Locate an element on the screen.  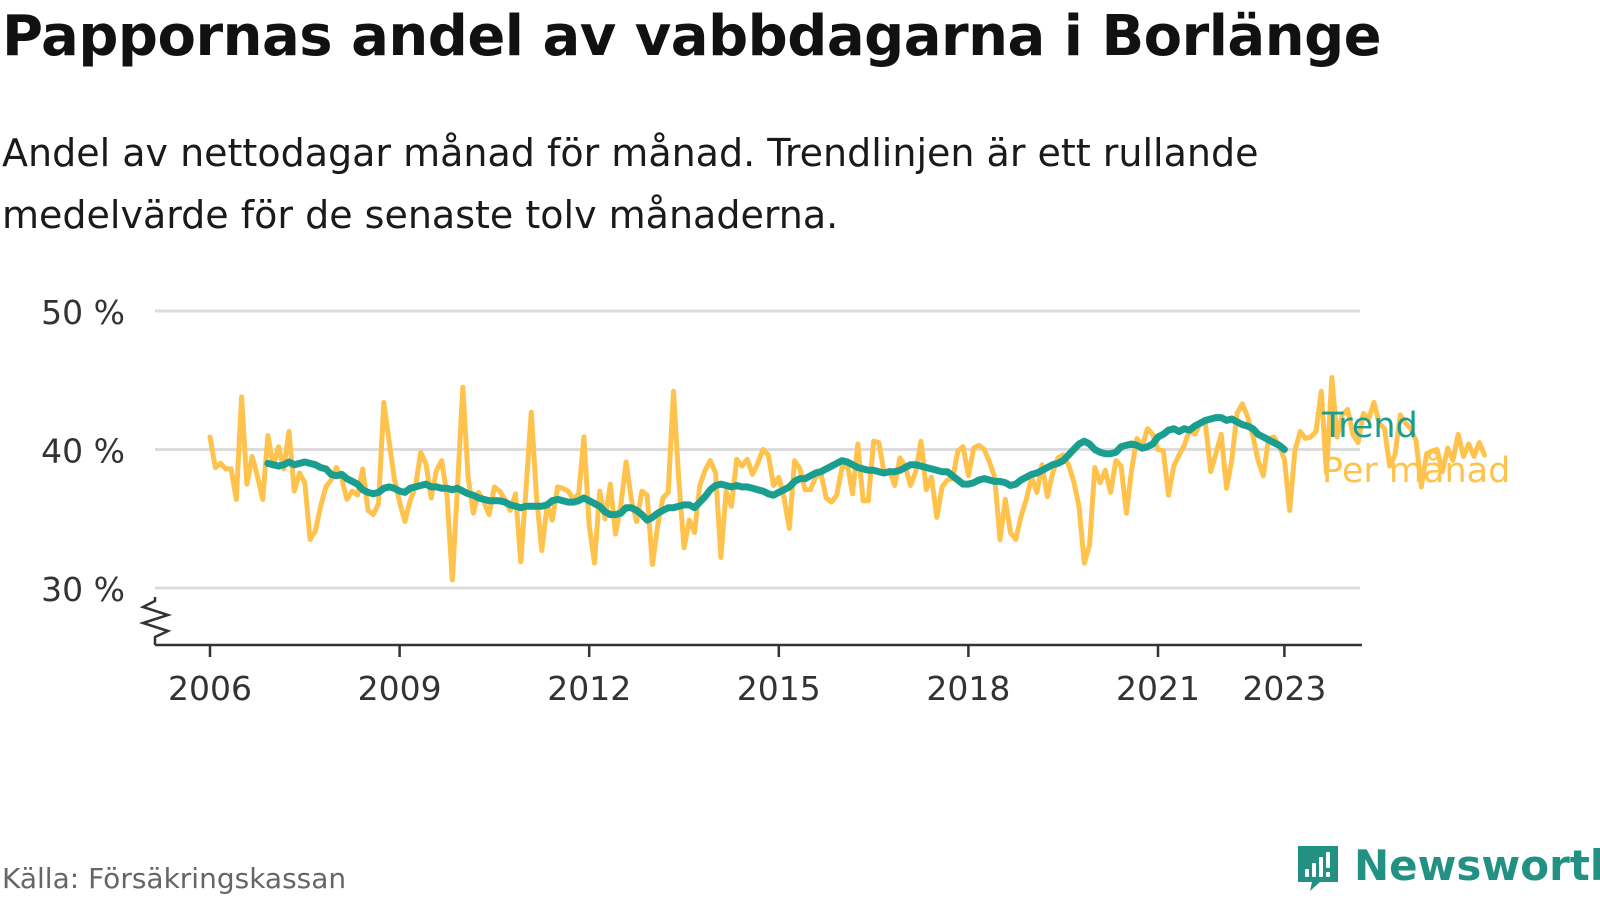
x-tick-label: 2015 is located at coordinates (779, 688).